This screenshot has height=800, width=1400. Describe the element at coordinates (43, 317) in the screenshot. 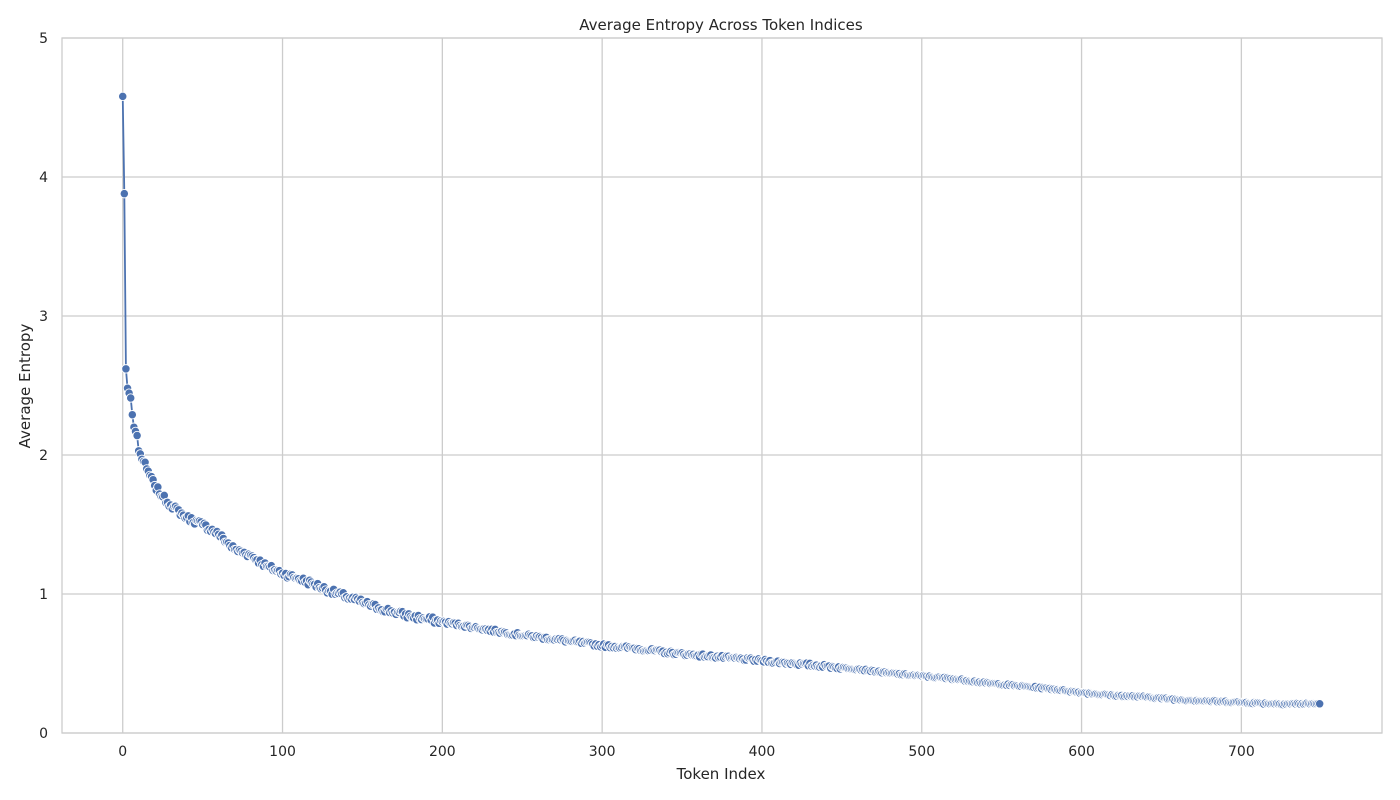

I see `y-tick-label: 3` at that location.